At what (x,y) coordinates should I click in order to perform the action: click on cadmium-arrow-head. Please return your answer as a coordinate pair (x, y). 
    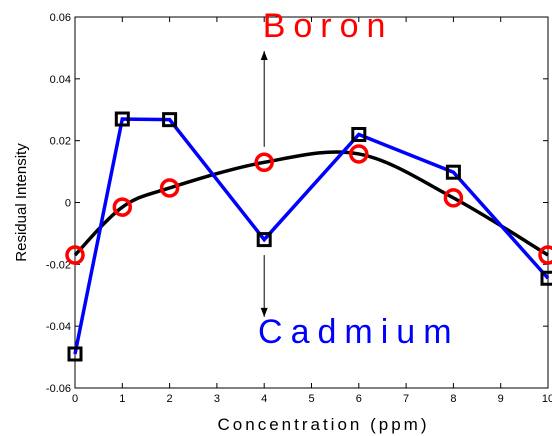
    Looking at the image, I should click on (264, 312).